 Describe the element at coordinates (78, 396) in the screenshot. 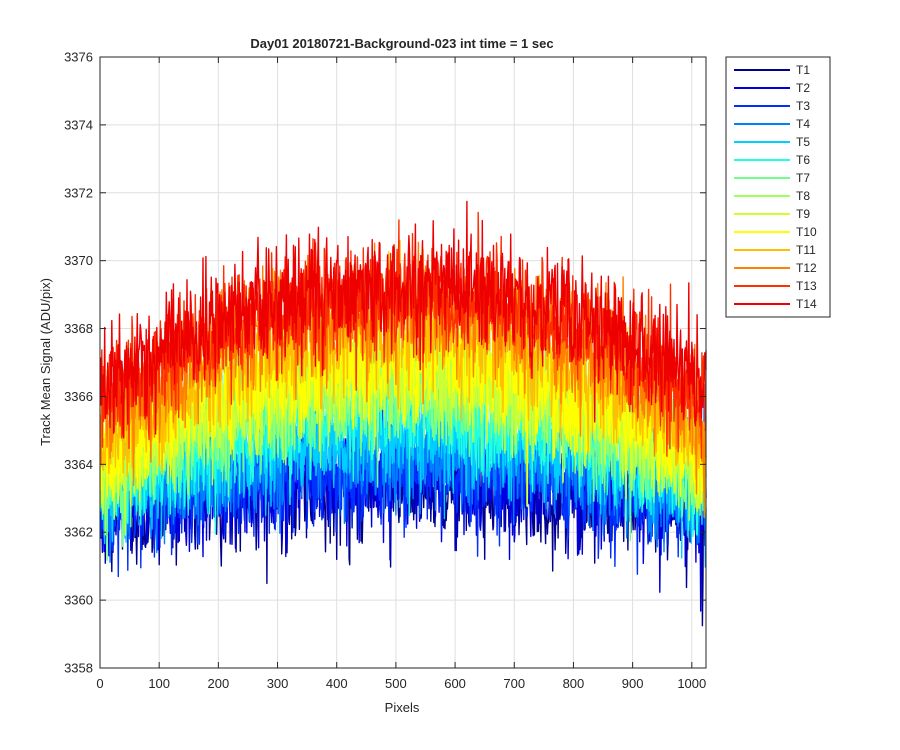

I see `y-tick-label: 3366` at that location.